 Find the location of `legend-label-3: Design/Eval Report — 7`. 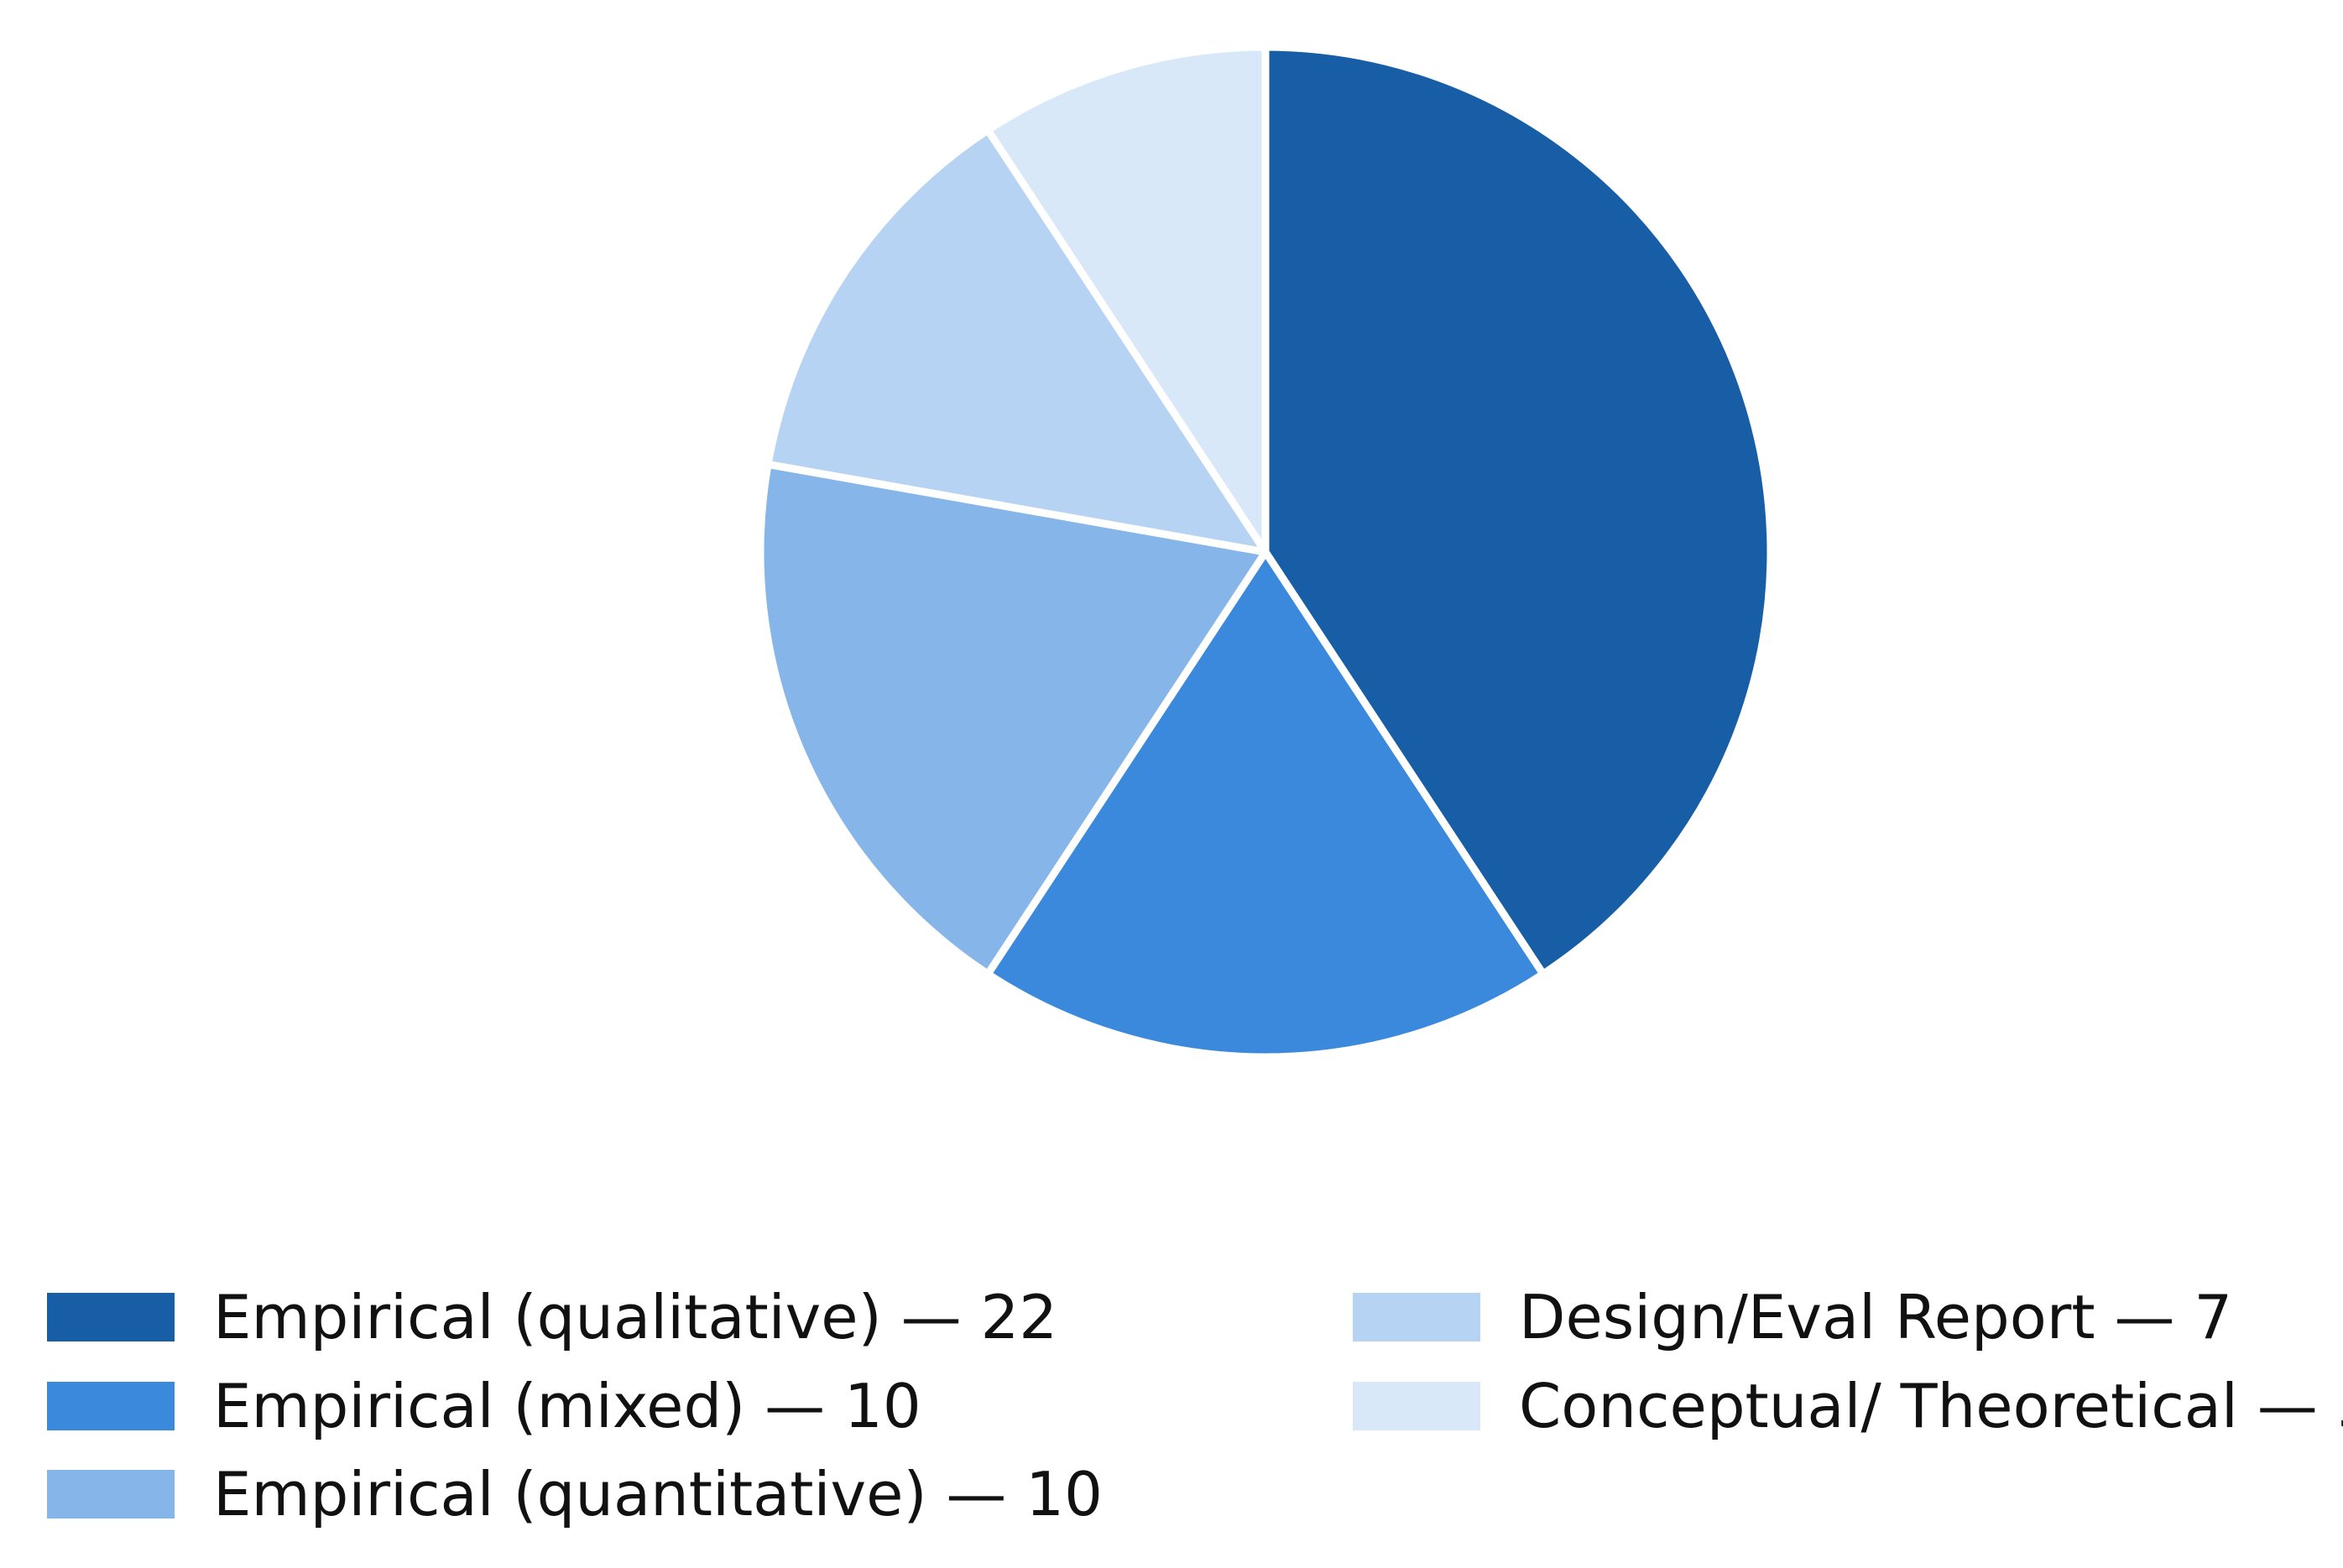

legend-label-3: Design/Eval Report — 7 is located at coordinates (1875, 1317).